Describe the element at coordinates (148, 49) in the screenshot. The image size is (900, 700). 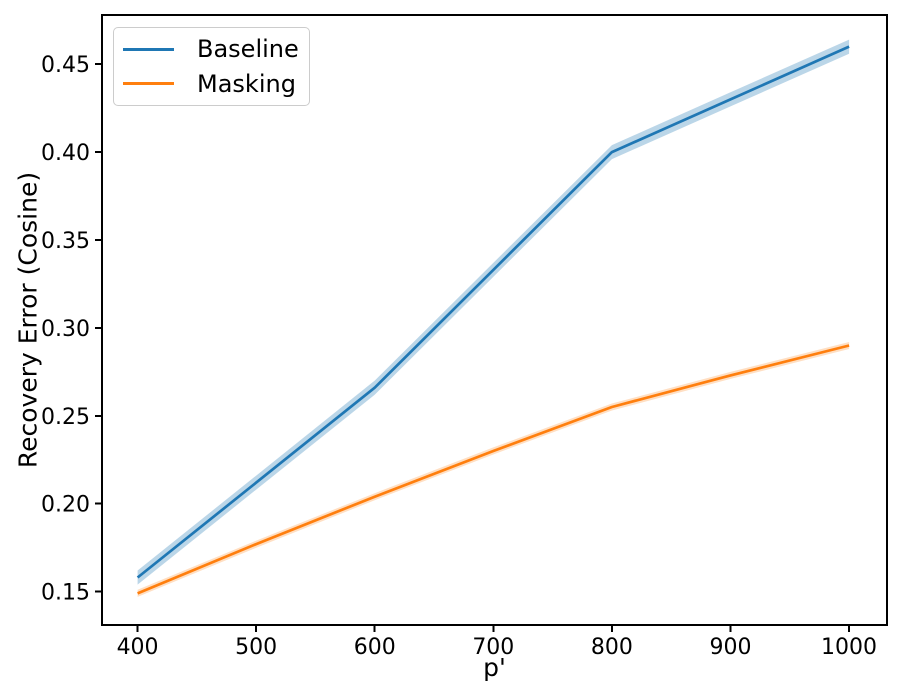
I see `baseline-line-sample` at that location.